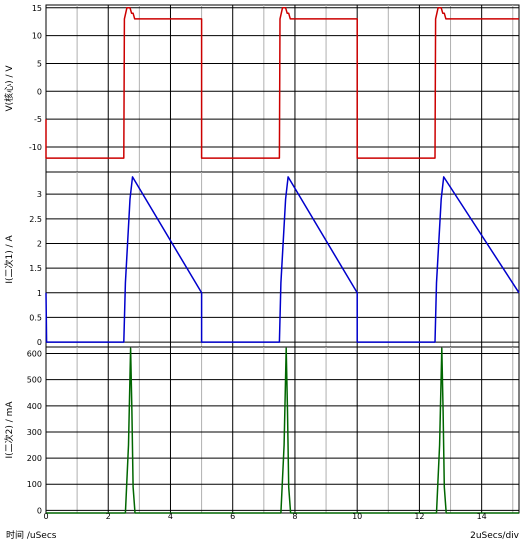 The width and height of the screenshot is (525, 544). Describe the element at coordinates (34, 484) in the screenshot. I see `y-tick-label: 100` at that location.